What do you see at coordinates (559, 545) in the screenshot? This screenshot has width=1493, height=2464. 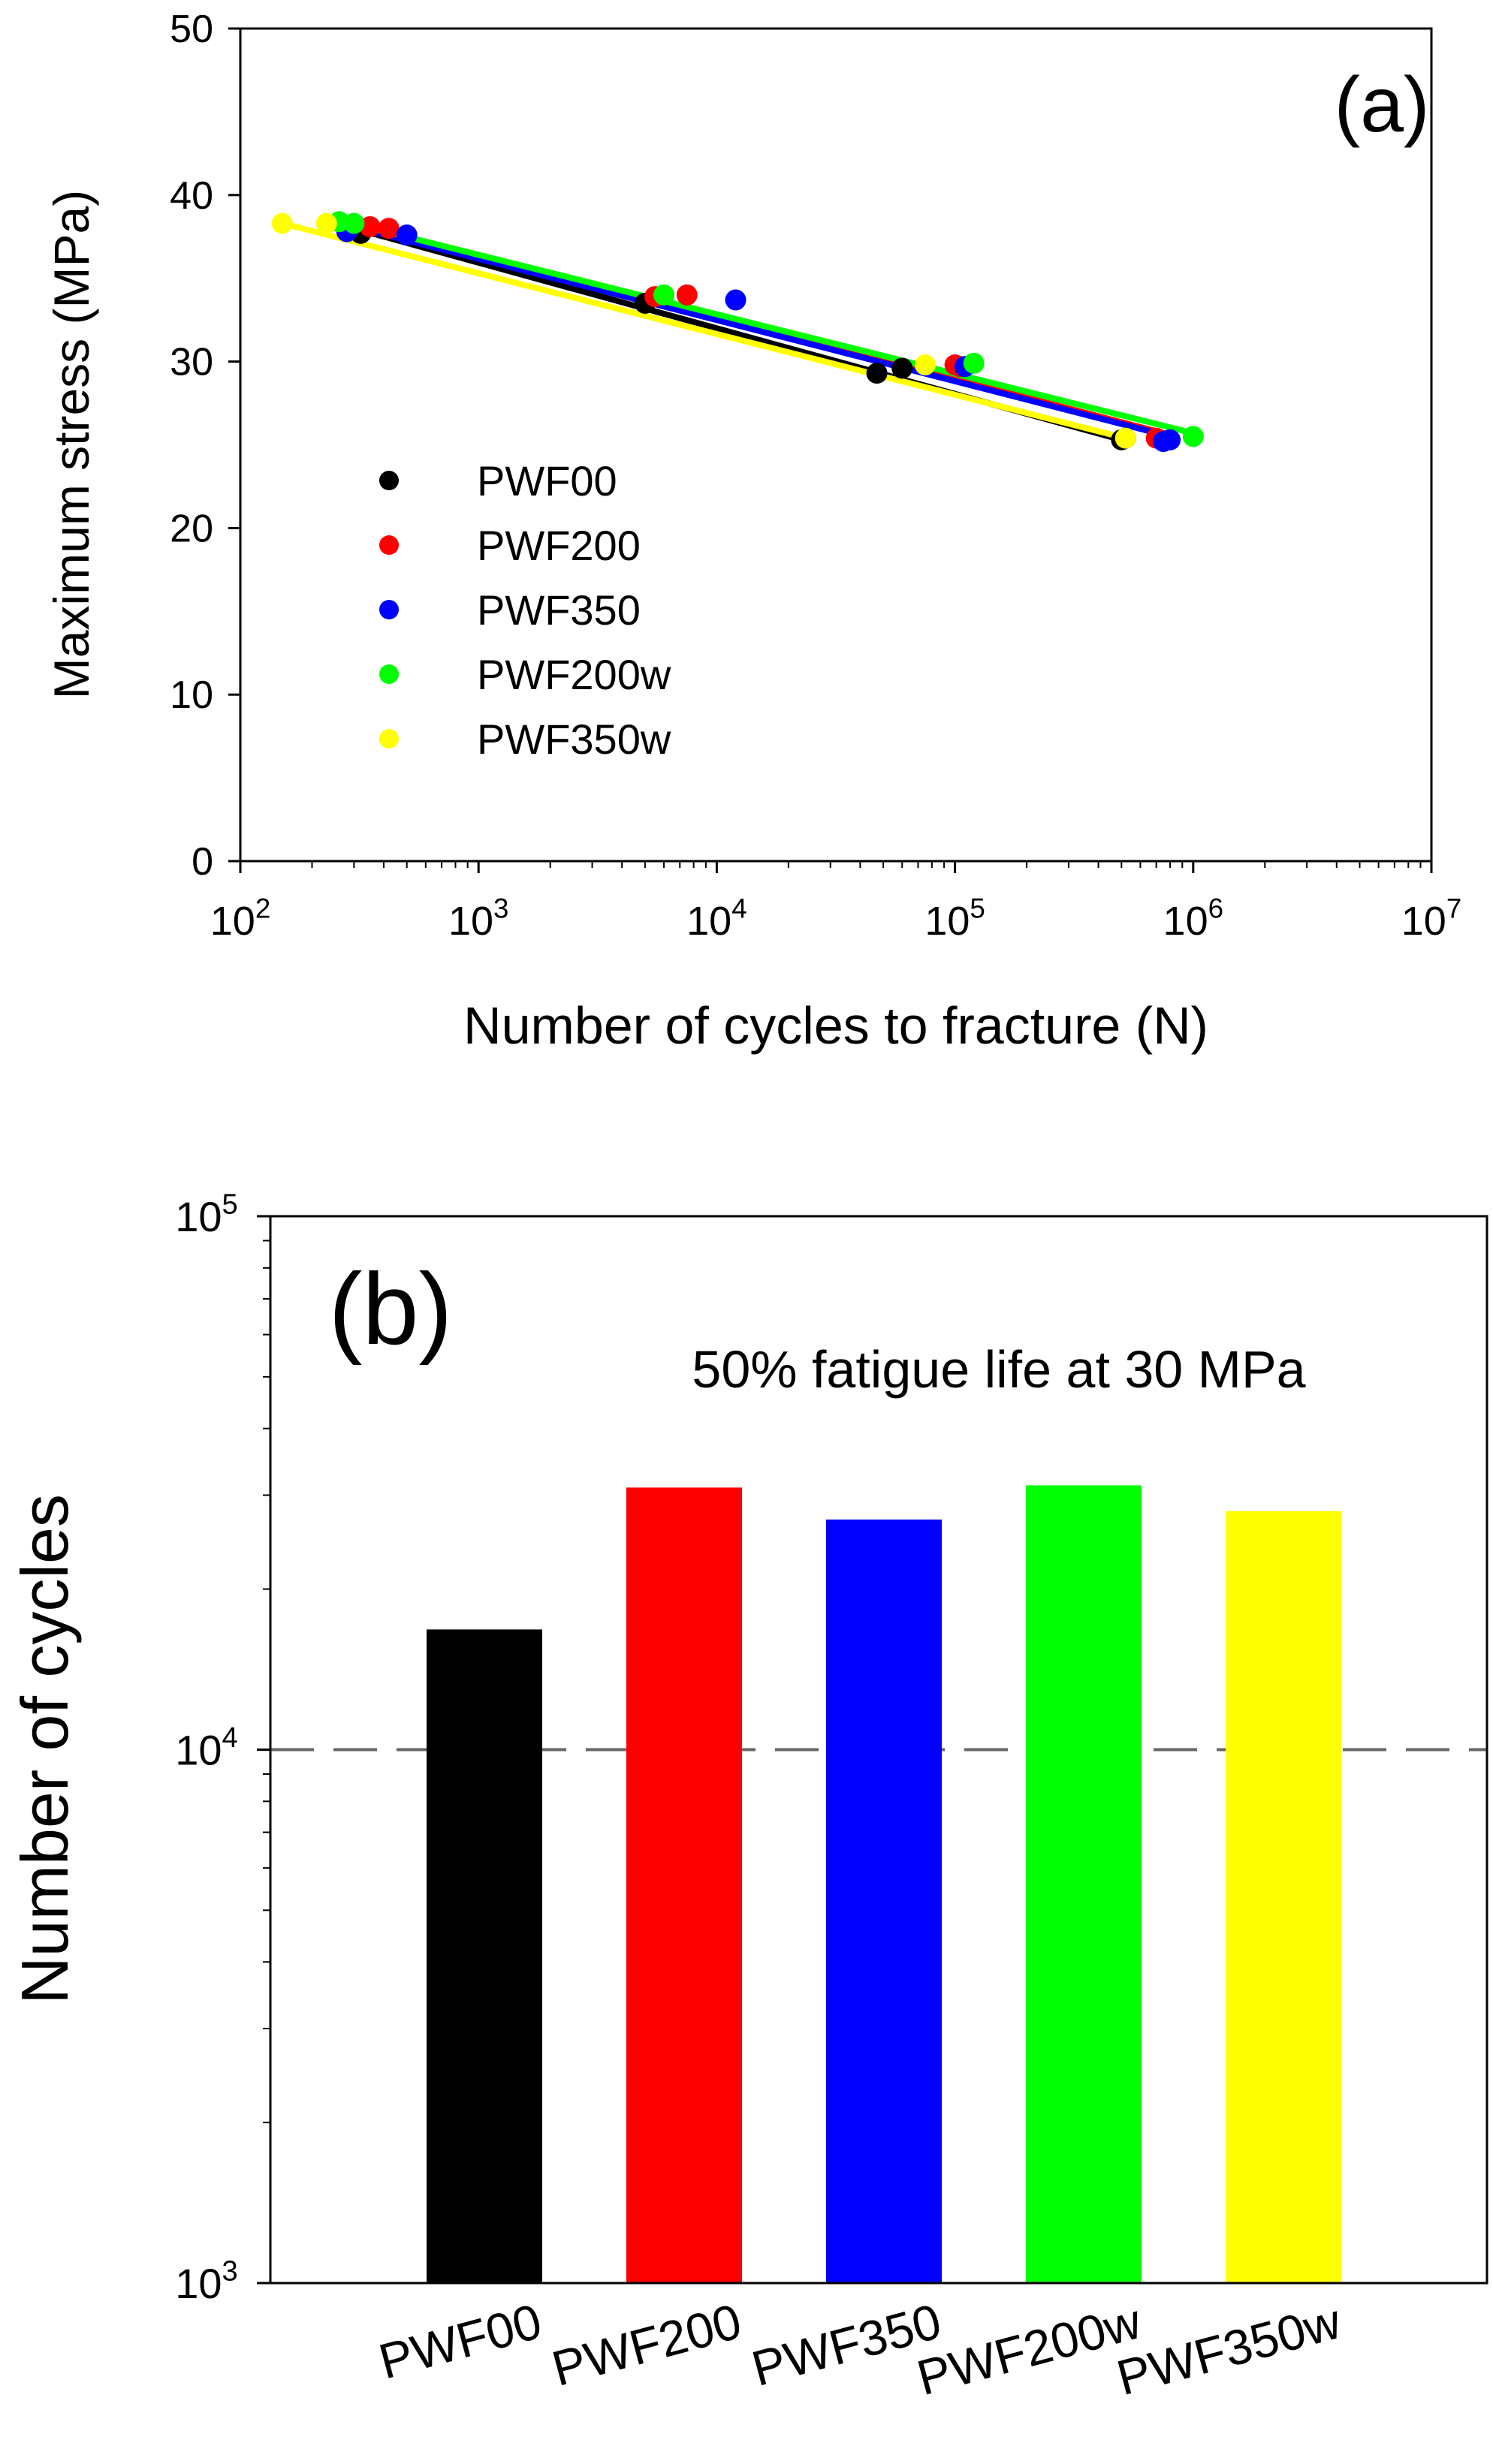 I see `legend-label-pwf200: PWF200` at bounding box center [559, 545].